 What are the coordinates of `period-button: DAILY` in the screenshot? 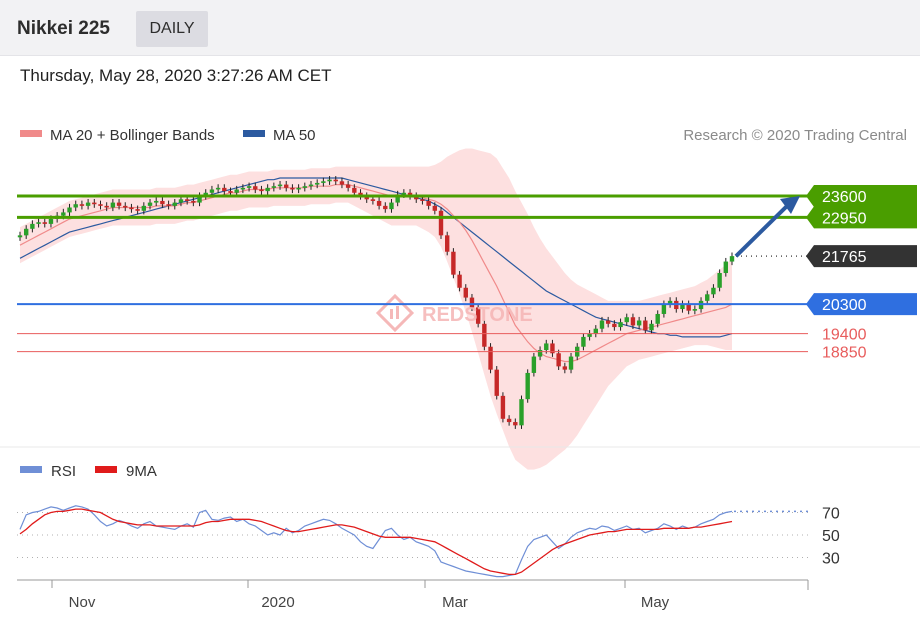 It's located at (172, 29).